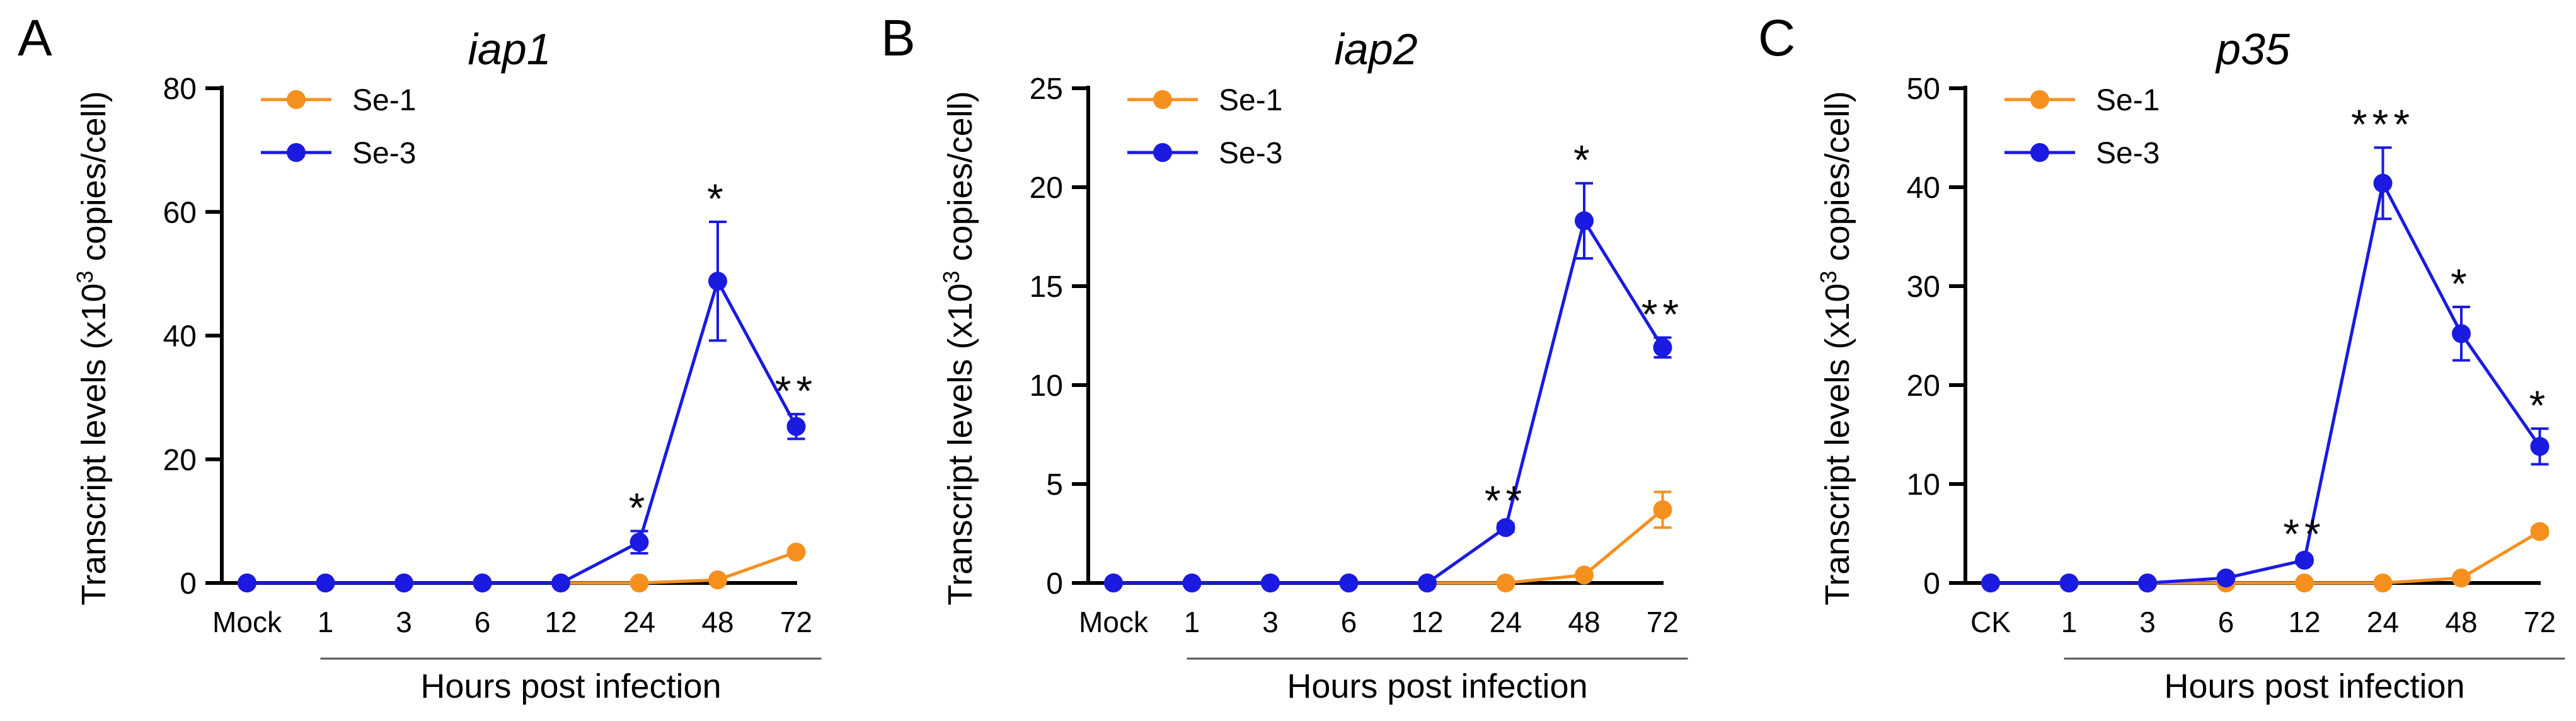 The image size is (2576, 721). What do you see at coordinates (898, 38) in the screenshot?
I see `panel-letter: B` at bounding box center [898, 38].